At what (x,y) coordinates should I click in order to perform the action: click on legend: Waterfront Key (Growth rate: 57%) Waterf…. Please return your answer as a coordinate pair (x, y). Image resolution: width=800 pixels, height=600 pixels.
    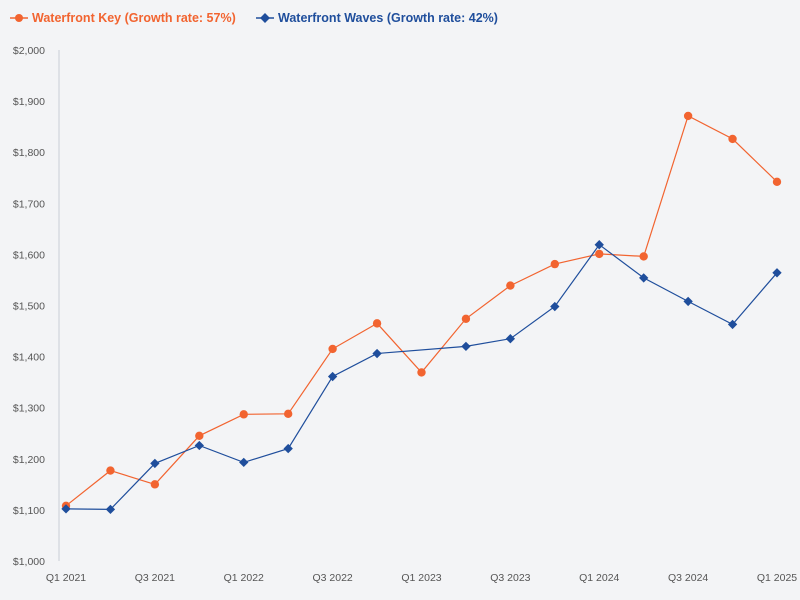
    Looking at the image, I should click on (254, 18).